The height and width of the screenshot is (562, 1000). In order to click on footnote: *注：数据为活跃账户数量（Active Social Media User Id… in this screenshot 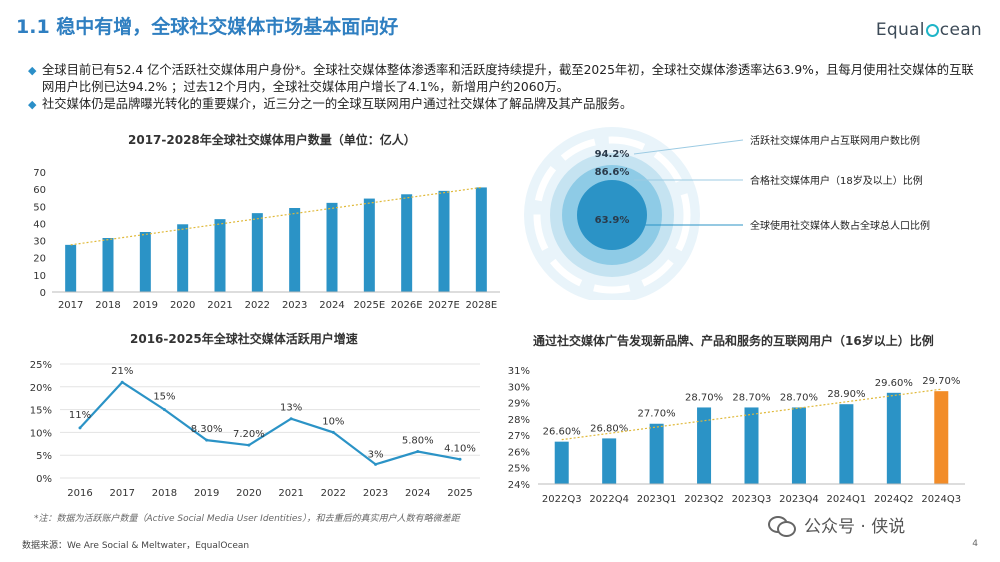, I will do `click(247, 519)`.